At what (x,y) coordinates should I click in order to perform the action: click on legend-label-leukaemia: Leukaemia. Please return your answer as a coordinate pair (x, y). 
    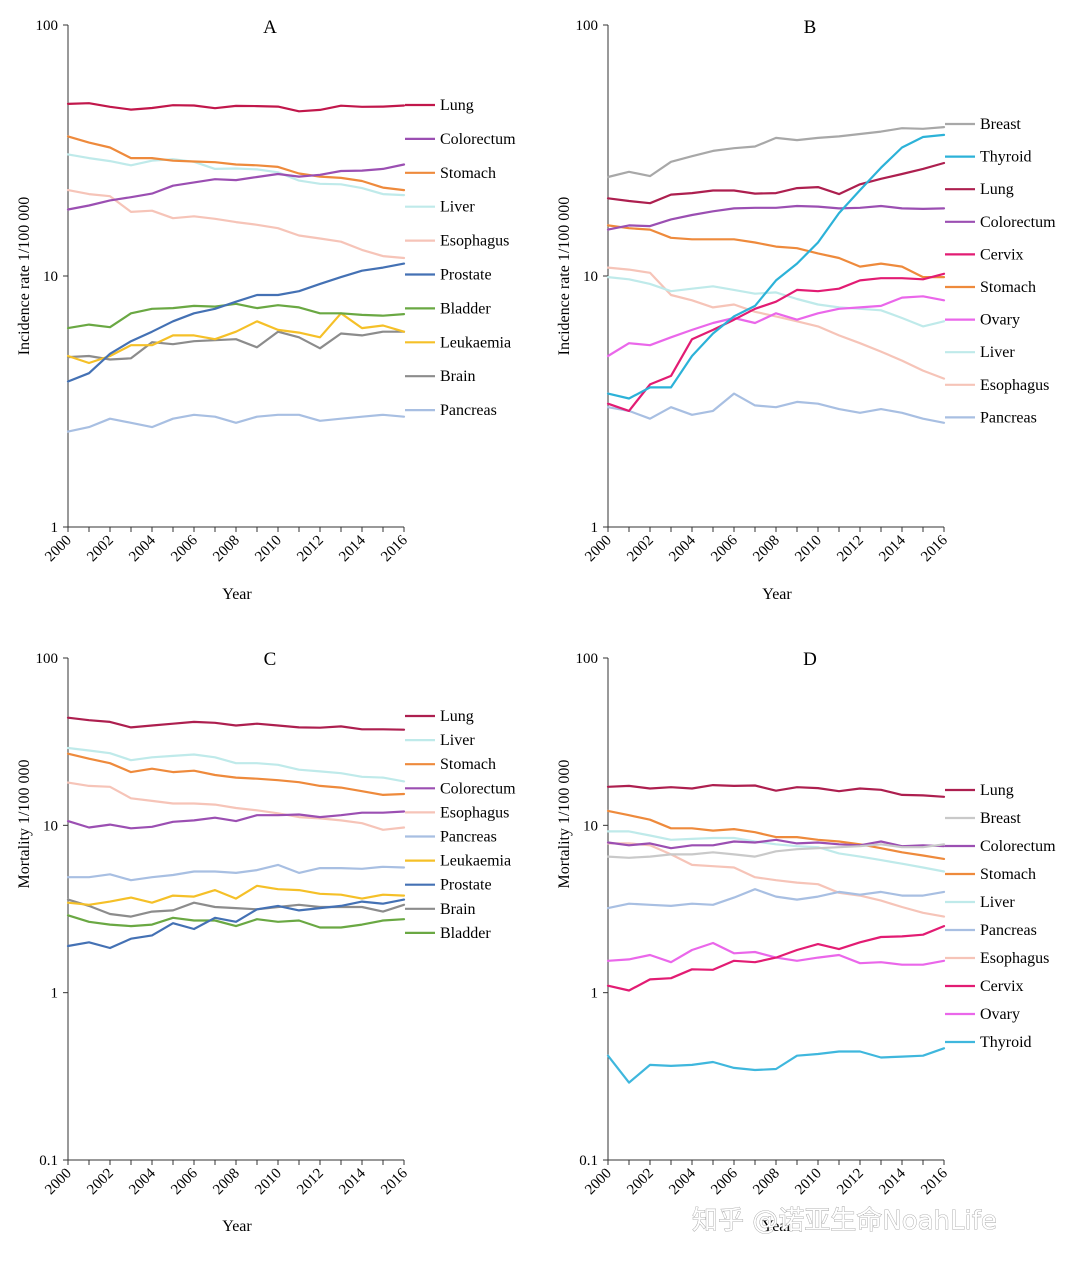
    Looking at the image, I should click on (475, 342).